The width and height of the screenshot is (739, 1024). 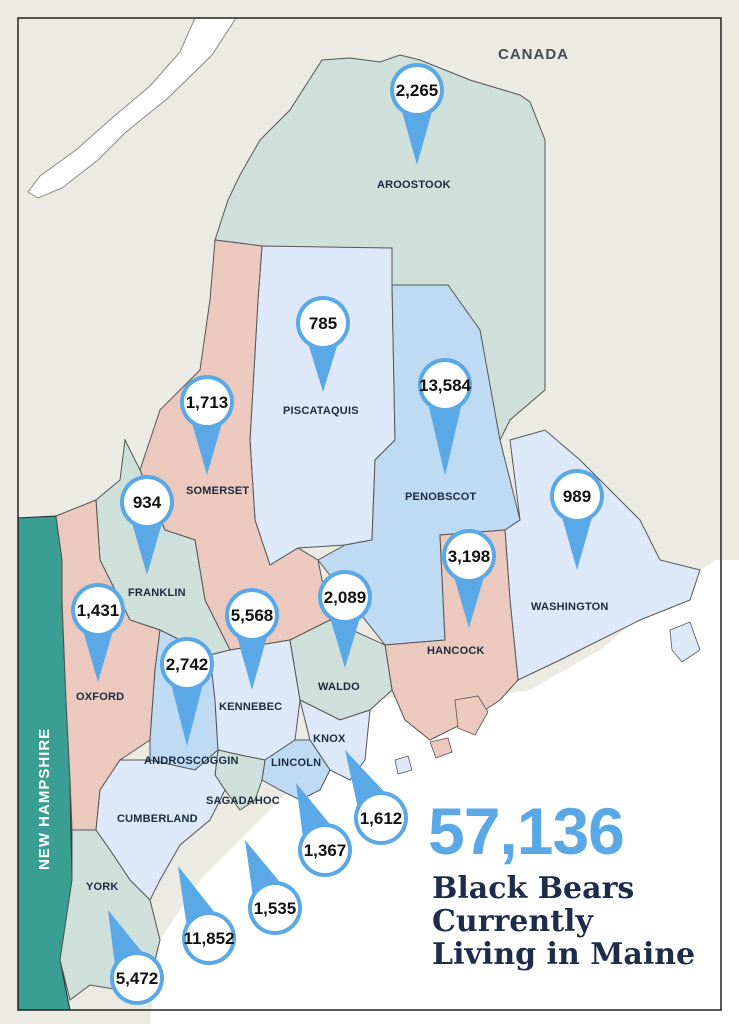 I want to click on total-bear-count: 57,136, so click(x=526, y=831).